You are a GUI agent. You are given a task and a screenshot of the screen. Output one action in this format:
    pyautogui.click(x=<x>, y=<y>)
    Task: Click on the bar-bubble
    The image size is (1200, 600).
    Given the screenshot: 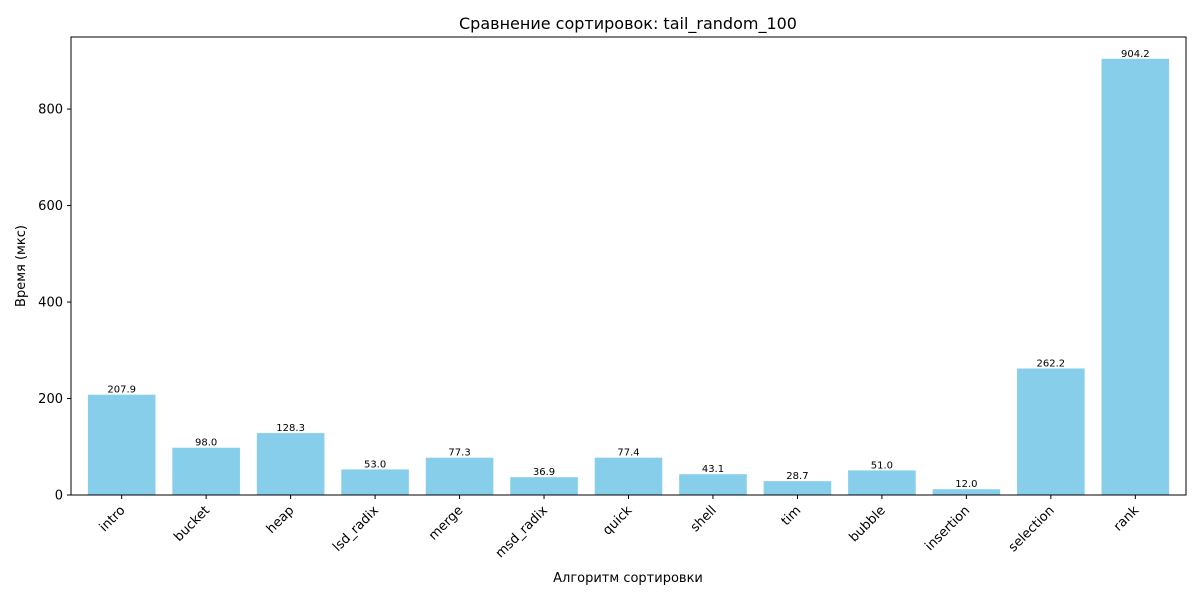 What is the action you would take?
    pyautogui.click(x=882, y=482)
    